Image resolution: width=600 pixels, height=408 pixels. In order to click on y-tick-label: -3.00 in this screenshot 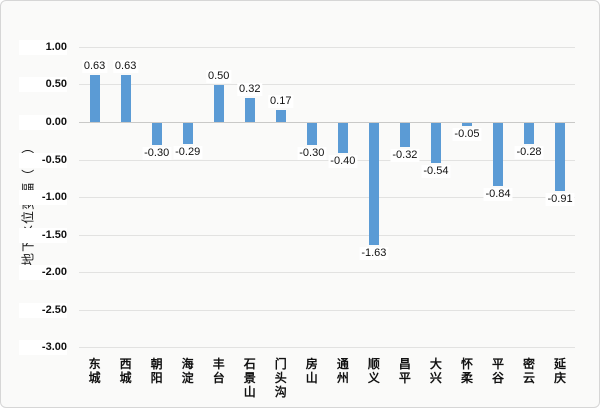, I will do `click(43, 348)`.